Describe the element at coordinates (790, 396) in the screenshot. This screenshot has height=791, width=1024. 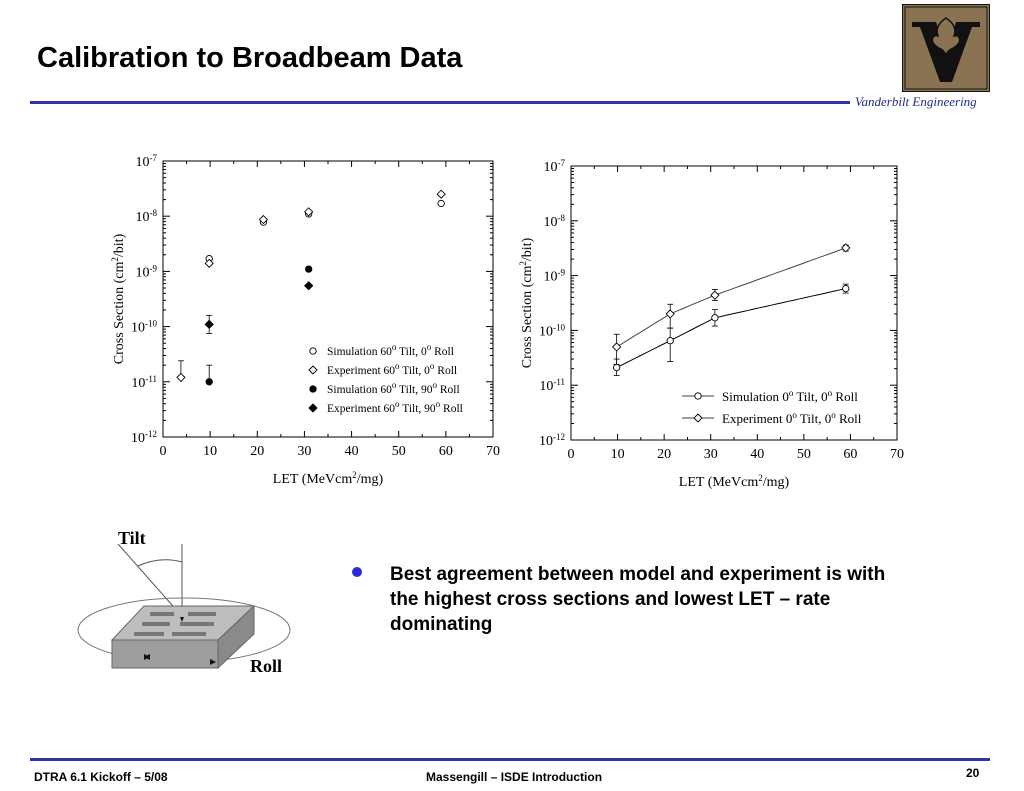
I see `legend-label: Simulation 0o Tilt, 0o Roll` at that location.